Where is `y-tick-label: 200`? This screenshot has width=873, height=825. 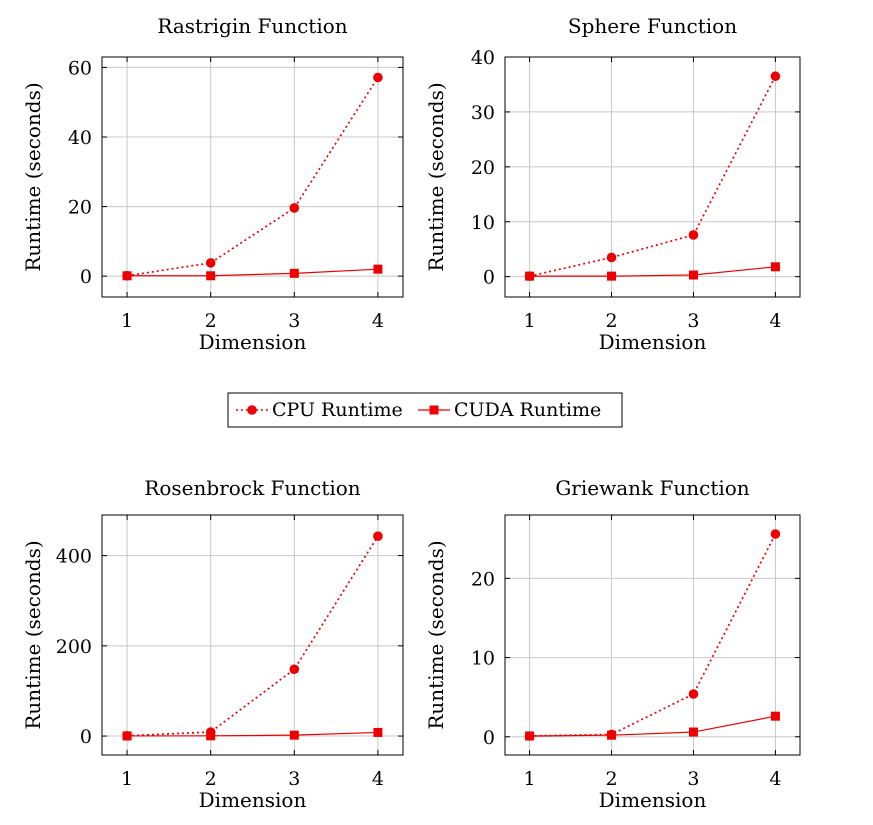 y-tick-label: 200 is located at coordinates (74, 647).